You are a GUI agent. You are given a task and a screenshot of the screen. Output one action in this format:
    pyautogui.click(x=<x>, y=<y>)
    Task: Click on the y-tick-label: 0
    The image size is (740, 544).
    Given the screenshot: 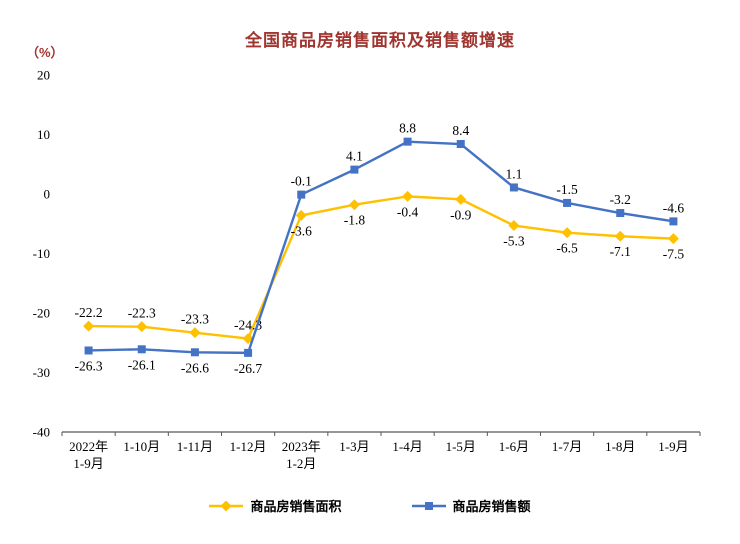 What is the action you would take?
    pyautogui.click(x=47, y=194)
    